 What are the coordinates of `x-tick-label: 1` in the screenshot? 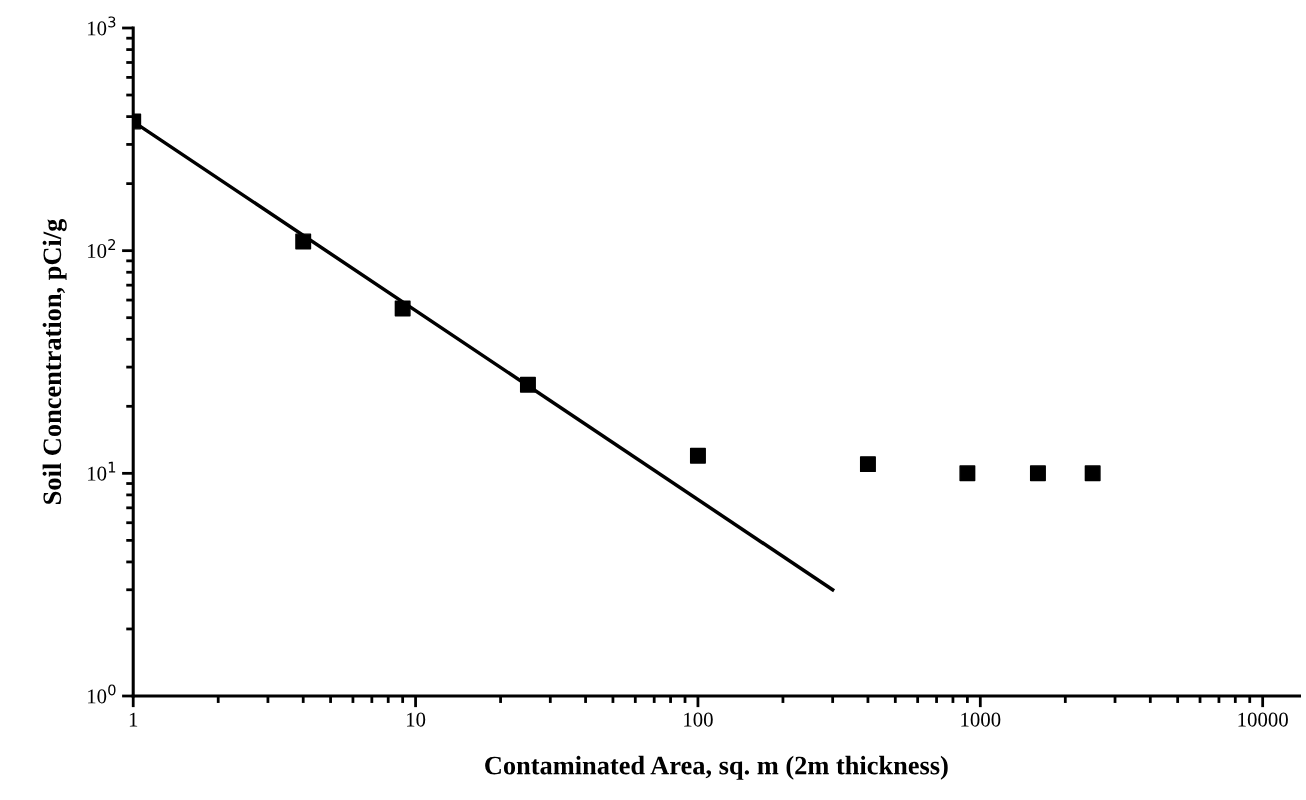 It's located at (133, 719).